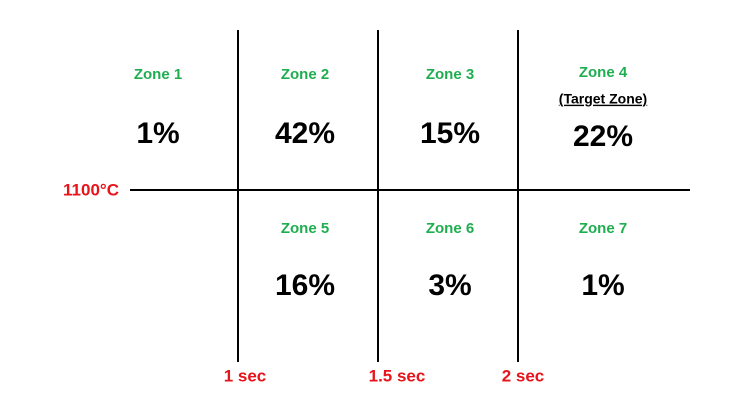 This screenshot has height=400, width=750. Describe the element at coordinates (245, 375) in the screenshot. I see `time-label: 1 sec` at that location.